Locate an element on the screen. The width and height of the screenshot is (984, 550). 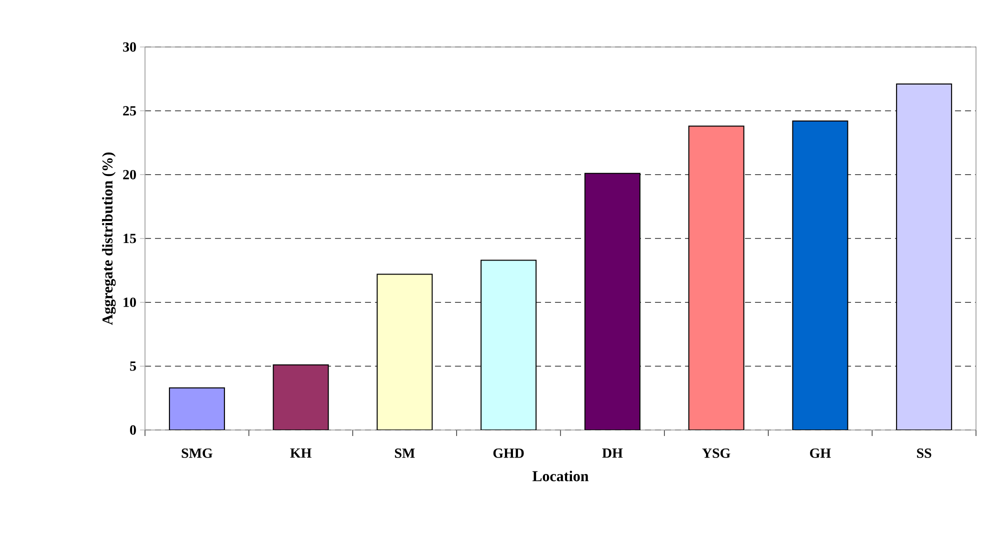
x-tick-label: YSG is located at coordinates (716, 453).